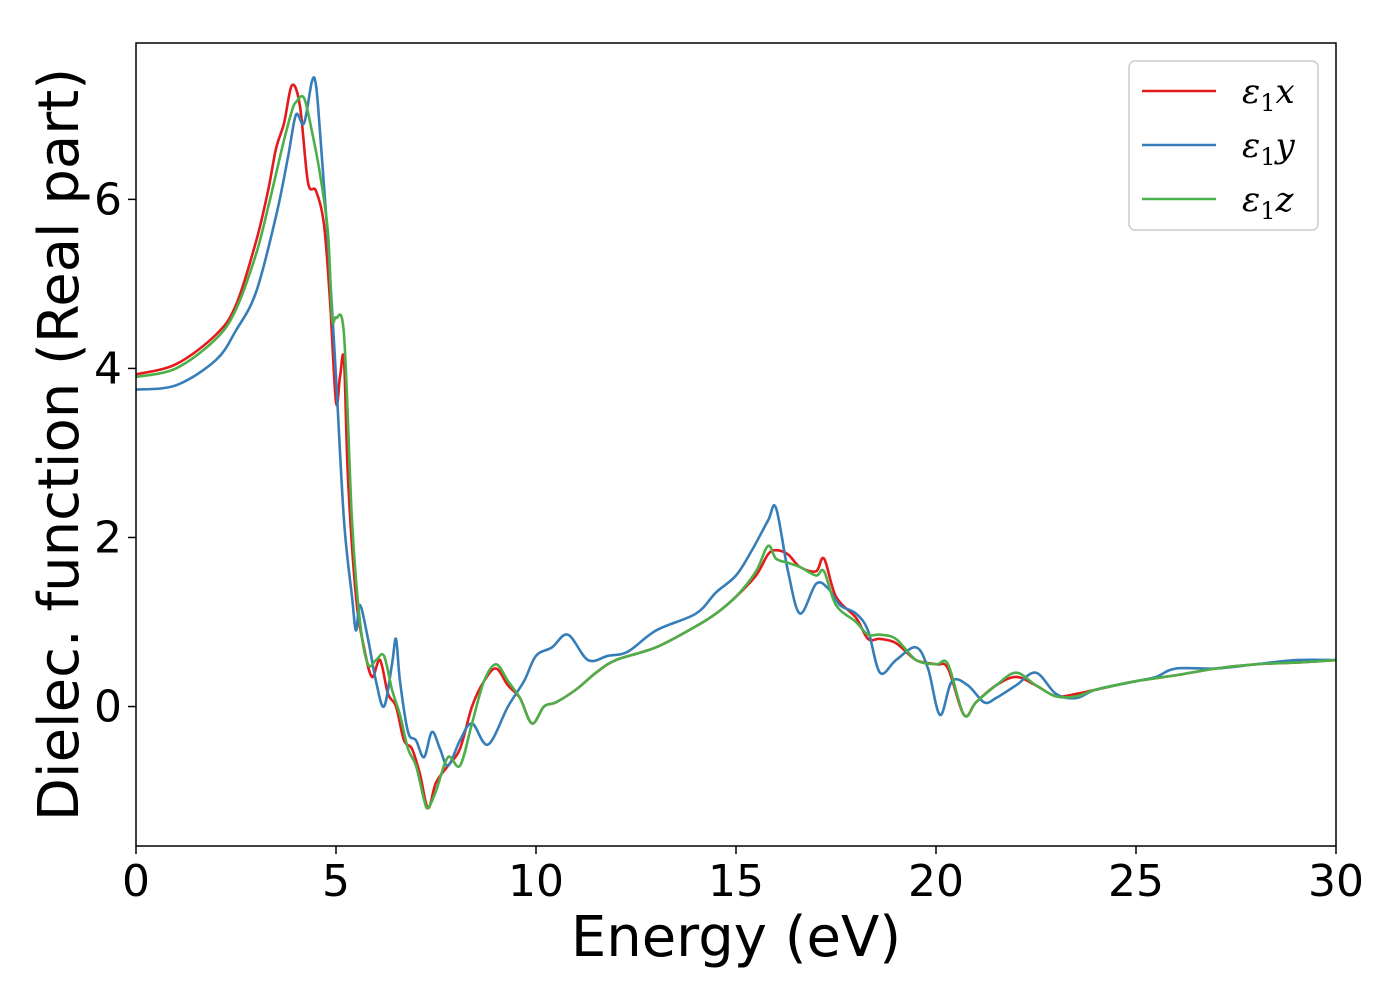 The width and height of the screenshot is (1400, 1000). Describe the element at coordinates (1136, 881) in the screenshot. I see `x-tick-label: 25` at that location.